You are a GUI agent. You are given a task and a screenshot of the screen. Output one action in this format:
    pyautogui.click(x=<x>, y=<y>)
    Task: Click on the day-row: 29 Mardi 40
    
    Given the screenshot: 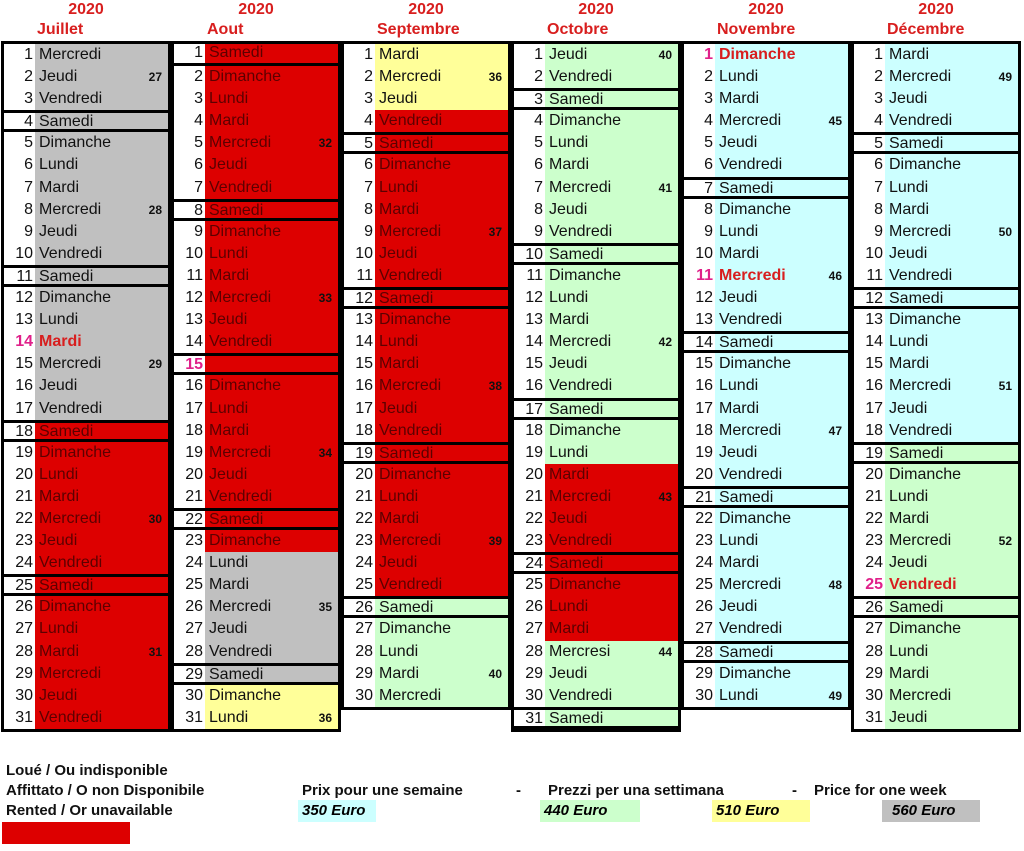 What is the action you would take?
    pyautogui.click(x=426, y=673)
    